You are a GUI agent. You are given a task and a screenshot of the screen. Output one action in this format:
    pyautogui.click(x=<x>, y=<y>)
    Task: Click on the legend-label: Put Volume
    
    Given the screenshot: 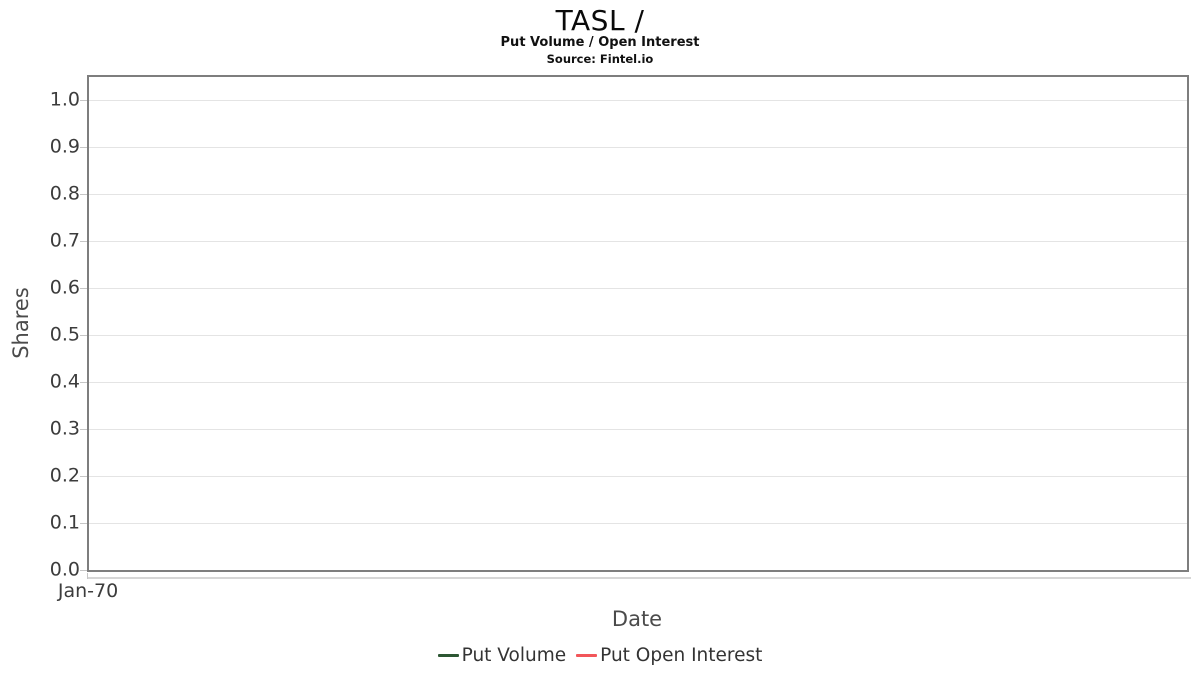 What is the action you would take?
    pyautogui.click(x=514, y=655)
    